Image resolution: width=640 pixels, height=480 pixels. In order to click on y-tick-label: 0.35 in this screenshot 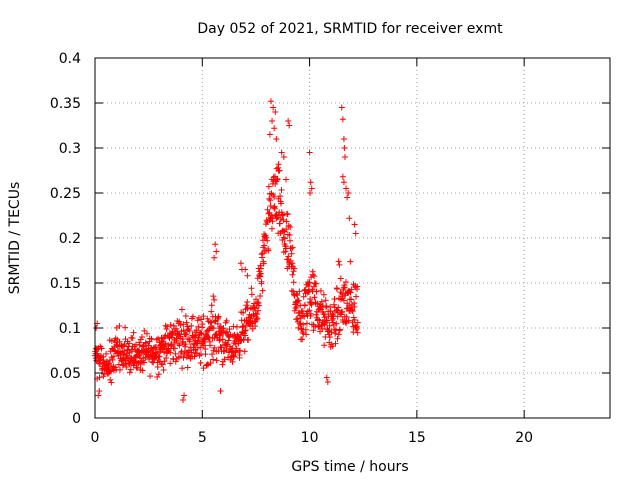, I will do `click(65, 104)`.